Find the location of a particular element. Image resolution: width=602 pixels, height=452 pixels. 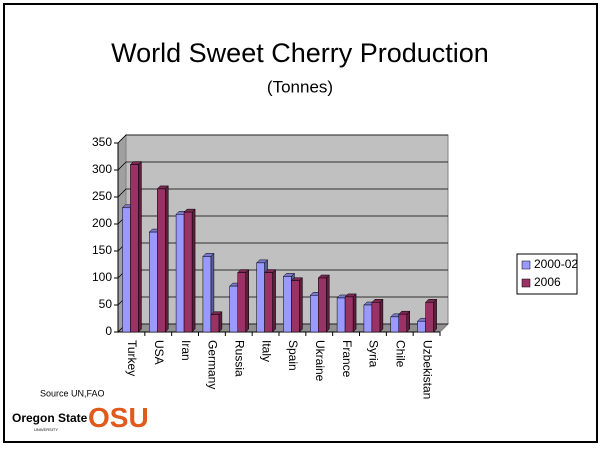

y-tick-label: 350 is located at coordinates (102, 142).